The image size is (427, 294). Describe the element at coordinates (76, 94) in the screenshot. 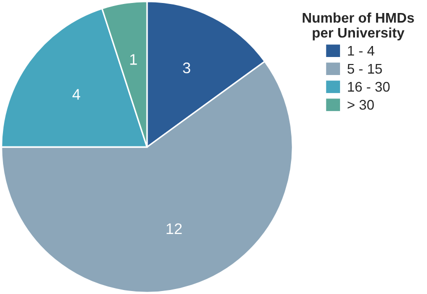

I see `data-label: 4` at that location.